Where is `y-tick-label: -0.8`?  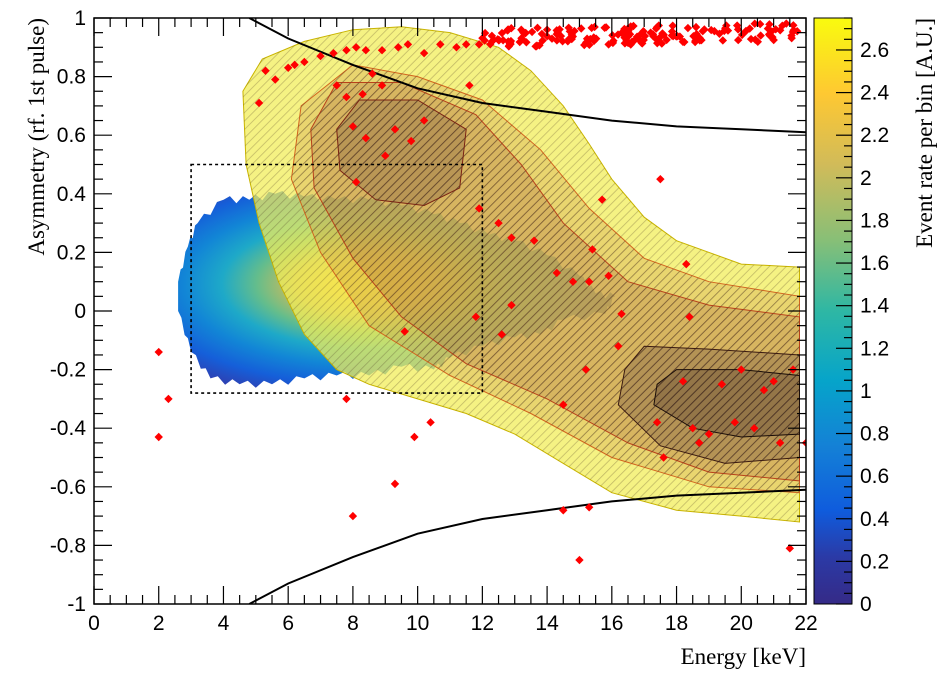
y-tick-label: -0.8 is located at coordinates (68, 545).